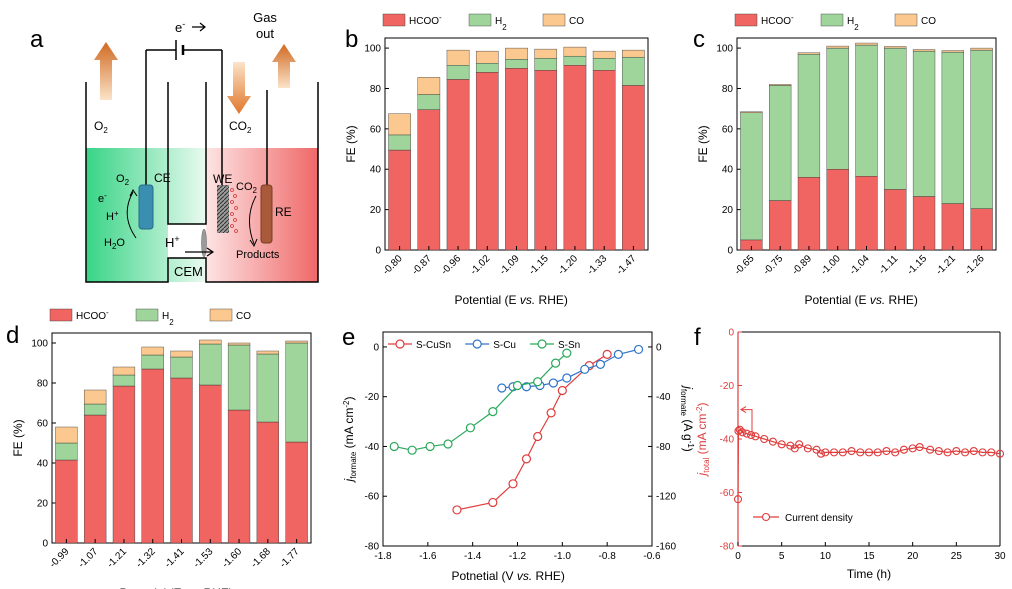 The height and width of the screenshot is (589, 1012). I want to click on ce-label: CE, so click(162, 178).